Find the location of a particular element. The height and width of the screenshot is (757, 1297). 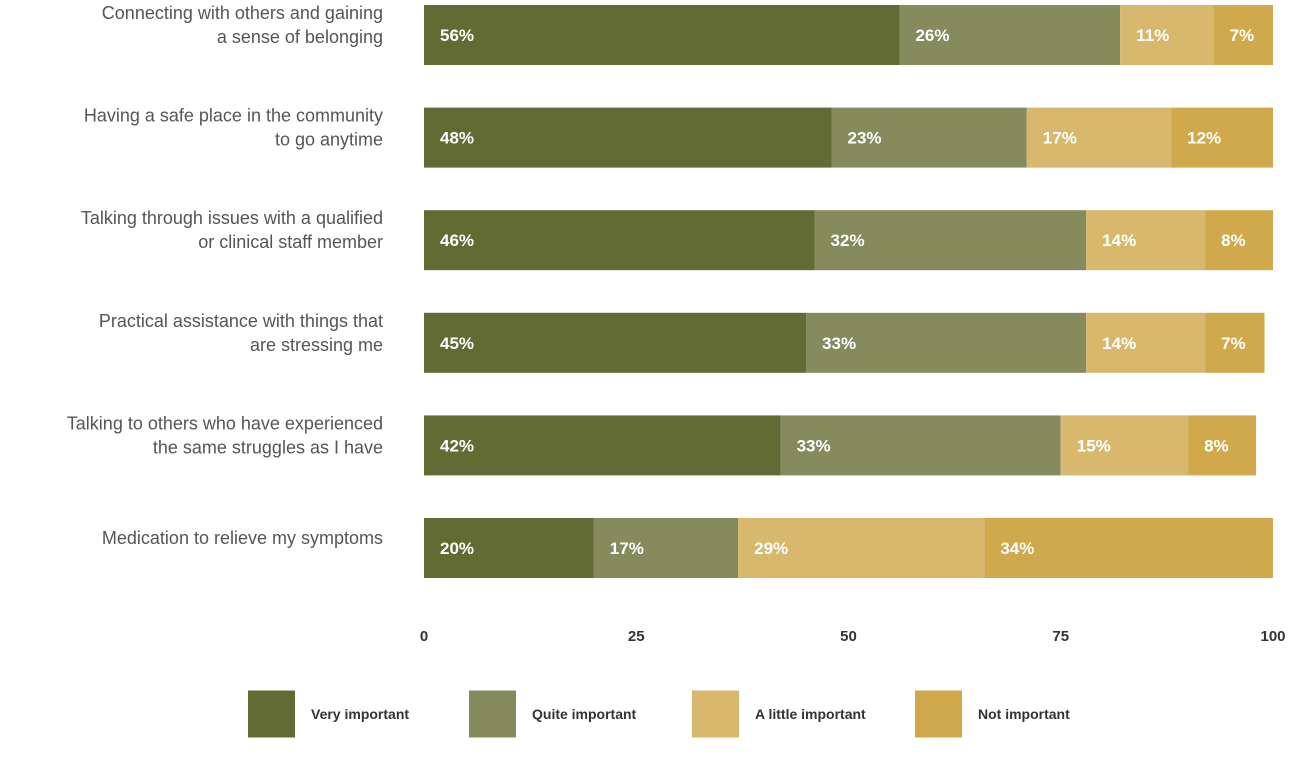

data-label: 45% is located at coordinates (457, 343).